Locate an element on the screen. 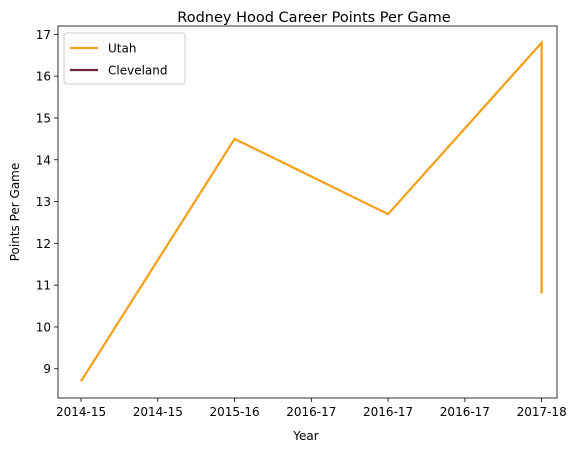 This screenshot has width=569, height=453. y-tick-label: 17 is located at coordinates (43, 35).